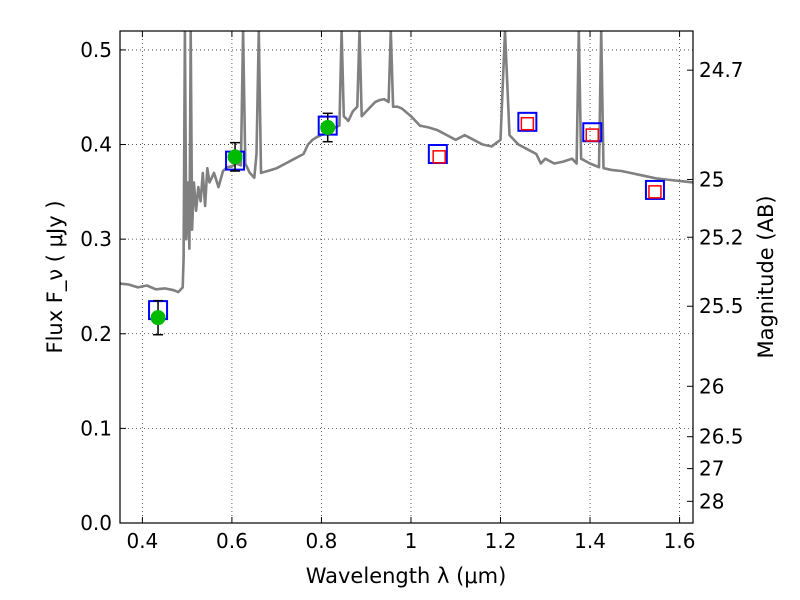  What do you see at coordinates (96, 239) in the screenshot?
I see `y-tick-label: 0.3` at bounding box center [96, 239].